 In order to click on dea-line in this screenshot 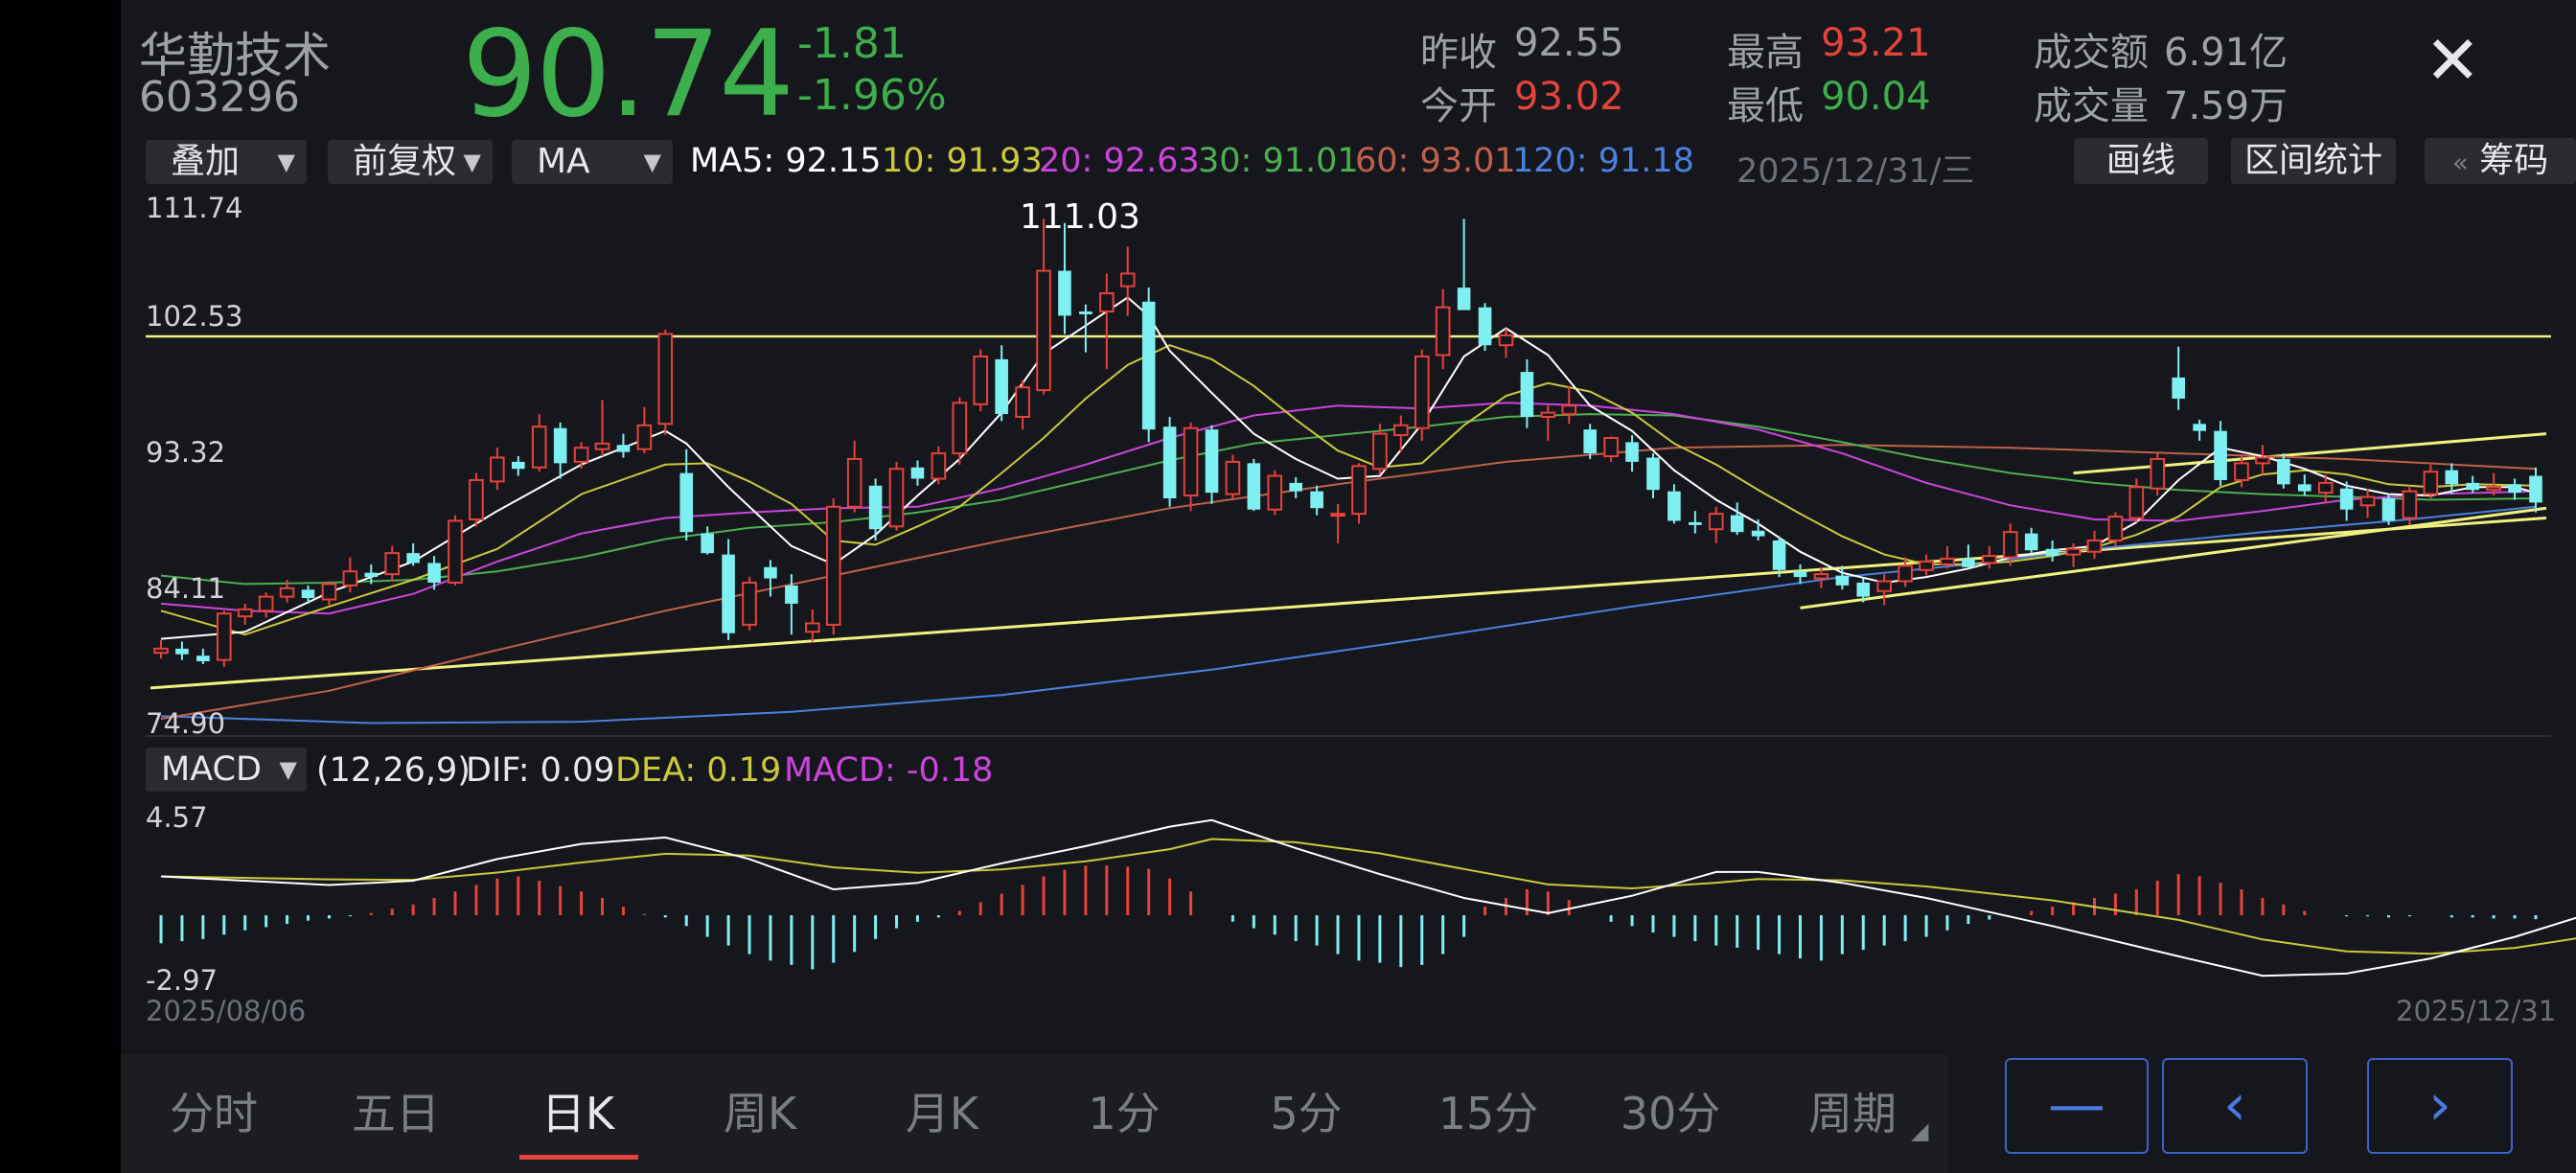, I will do `click(1368, 897)`.